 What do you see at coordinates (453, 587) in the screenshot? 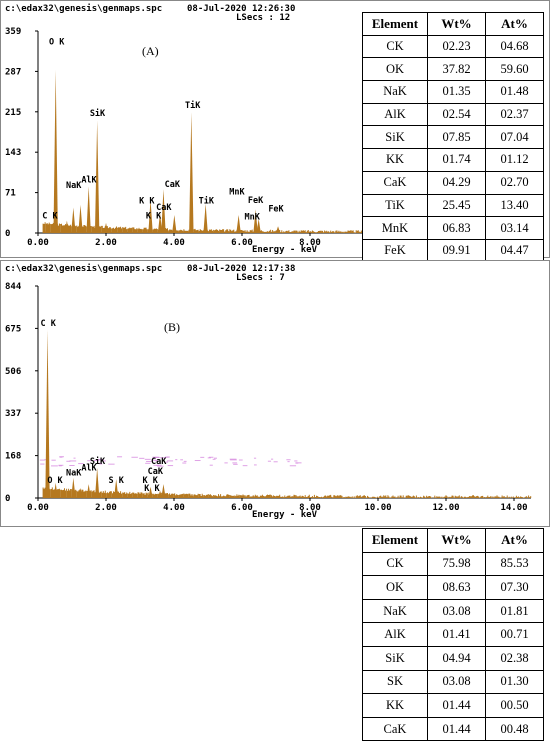
I see `table-row: OK 08.63 07.30` at bounding box center [453, 587].